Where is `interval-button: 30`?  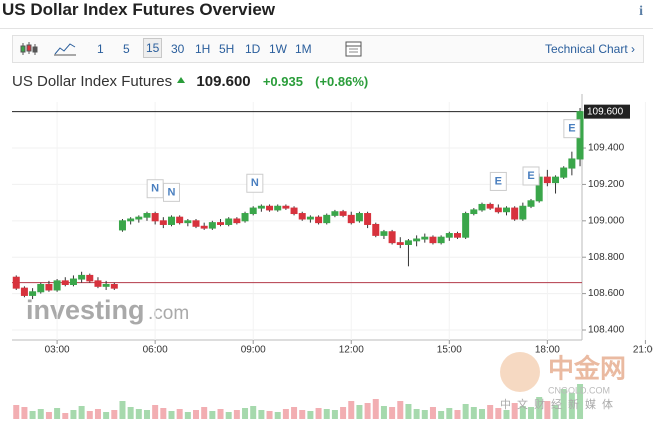 interval-button: 30 is located at coordinates (178, 49).